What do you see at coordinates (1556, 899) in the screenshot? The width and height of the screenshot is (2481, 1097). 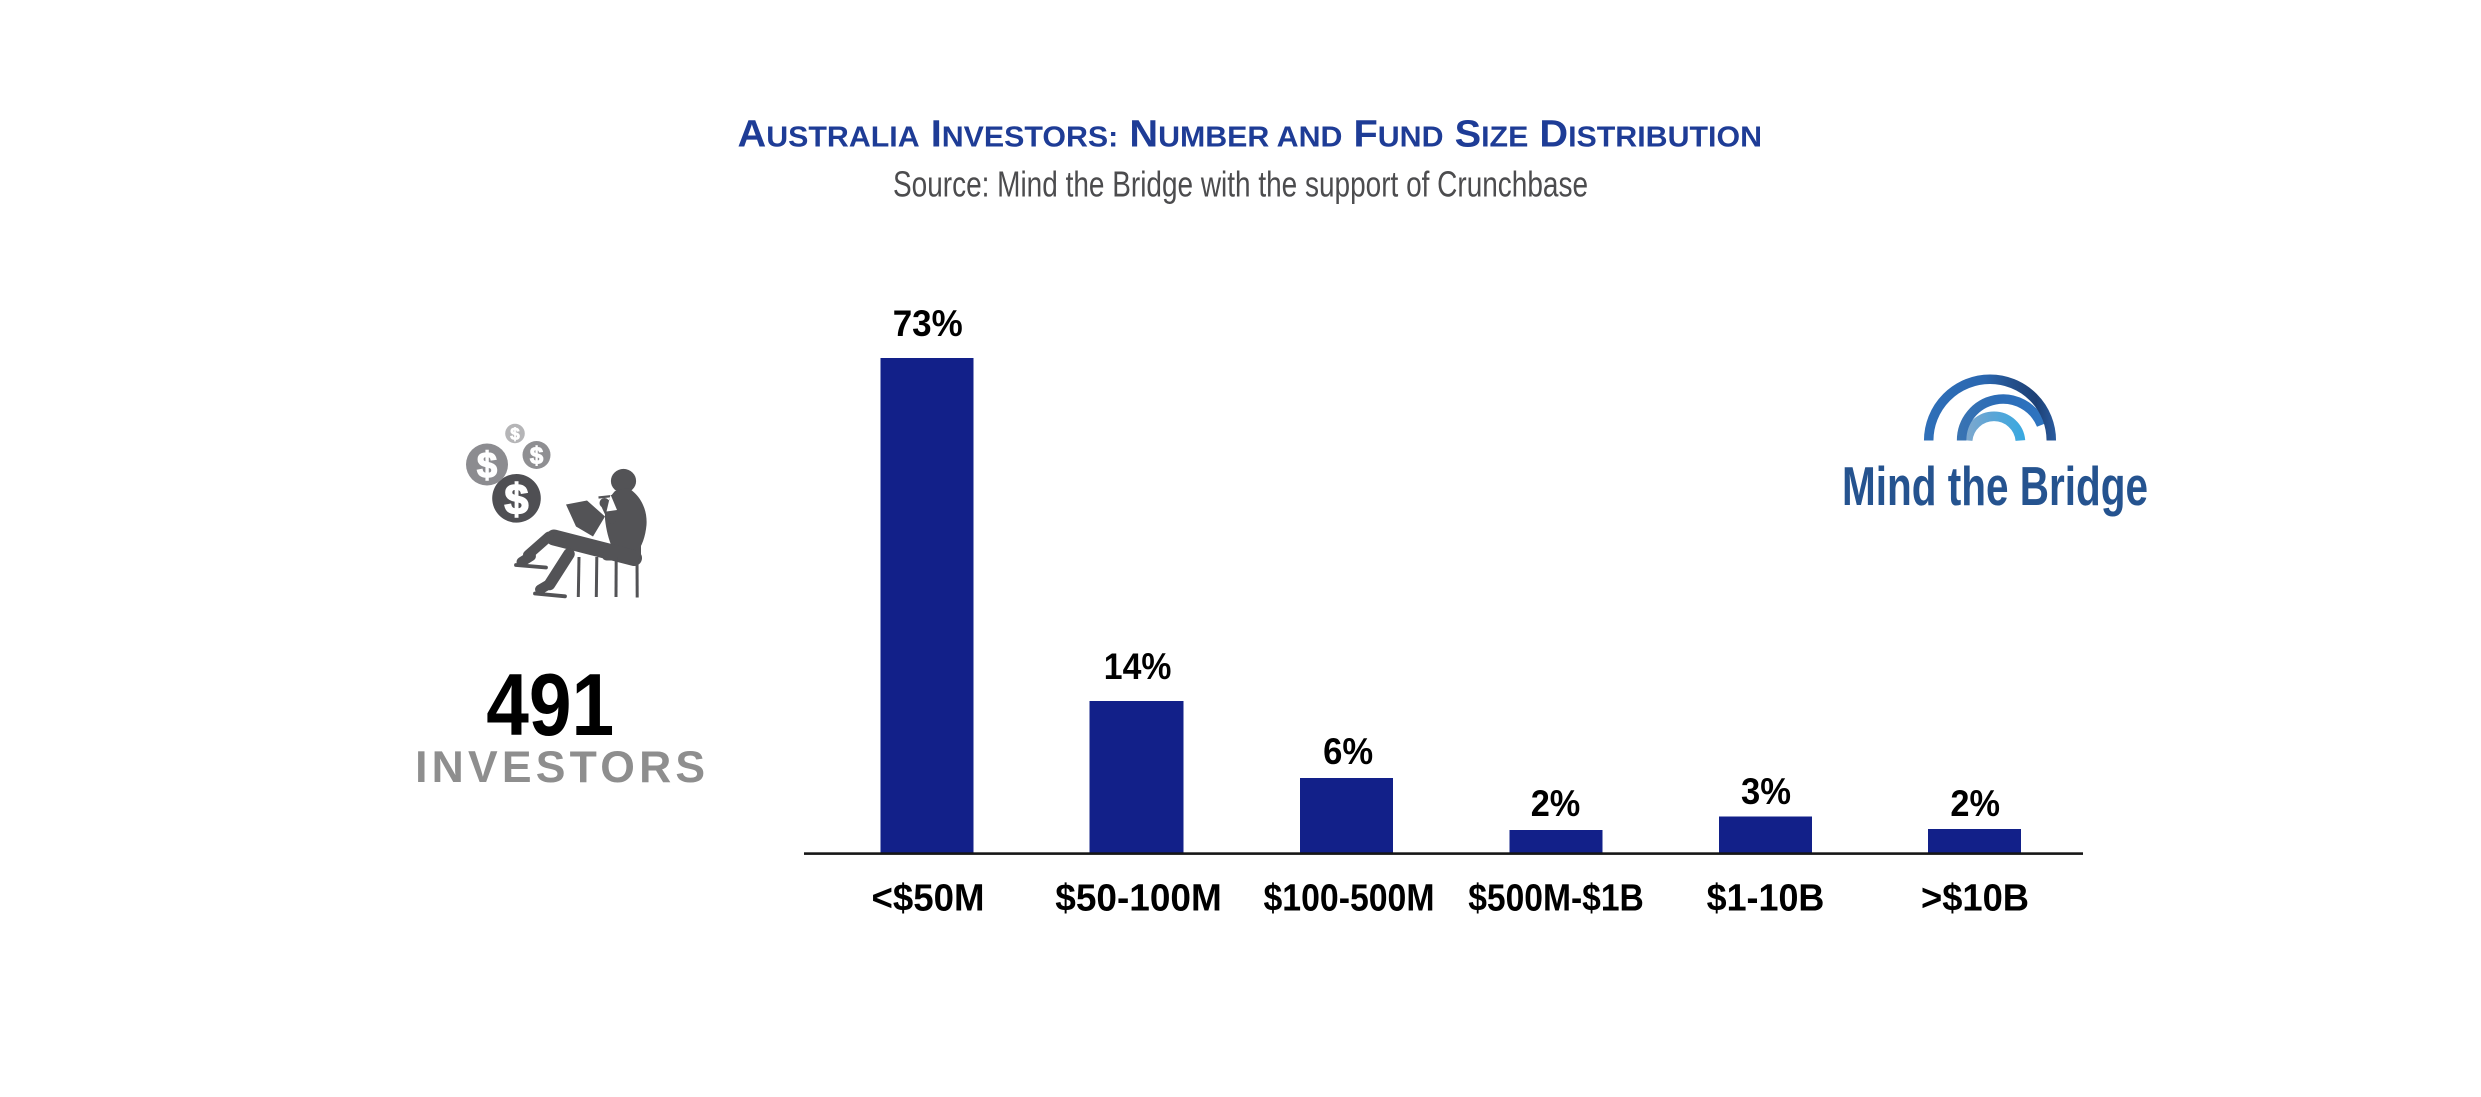 I see `svg-text: $500M-$1B` at bounding box center [1556, 899].